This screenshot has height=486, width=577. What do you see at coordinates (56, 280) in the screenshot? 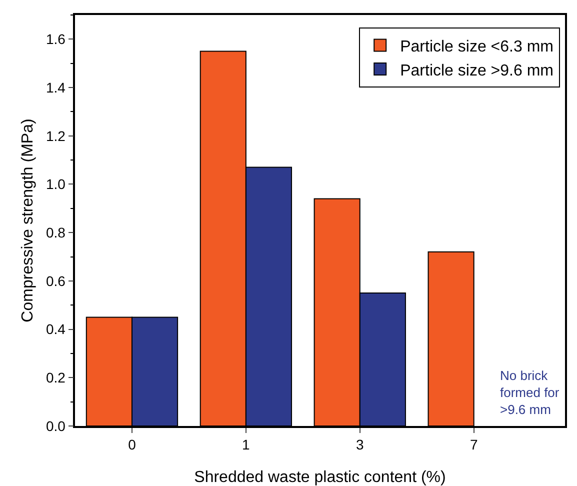
I see `y-tick-label: 0.6` at bounding box center [56, 280].